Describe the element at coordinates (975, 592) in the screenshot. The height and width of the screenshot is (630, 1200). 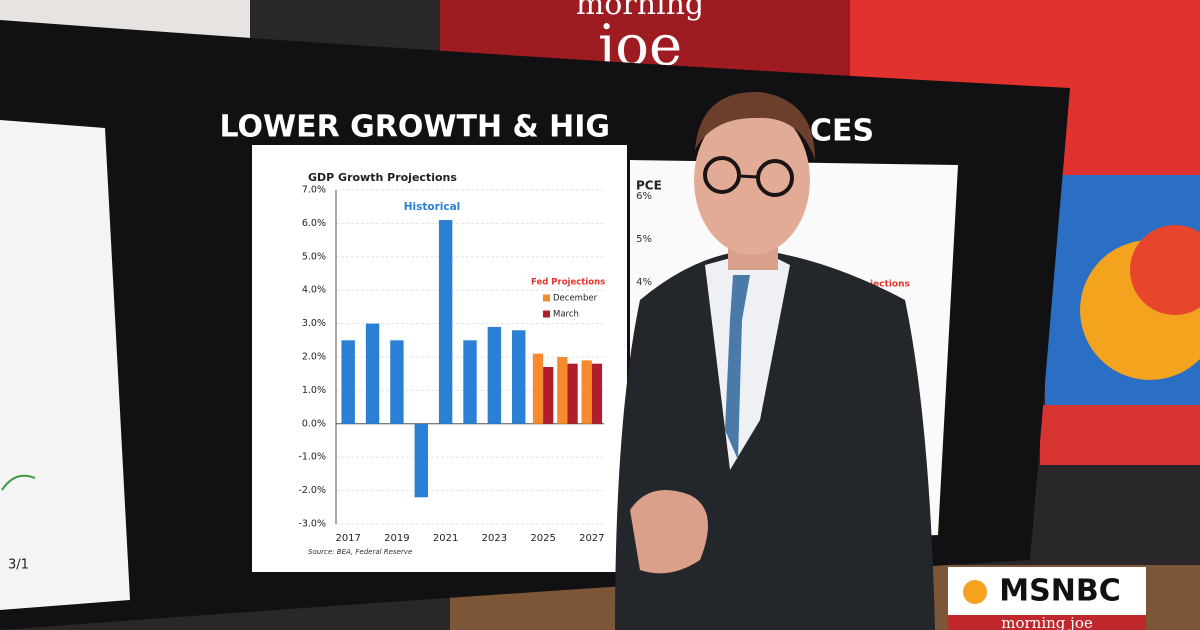
I see `peacock-icon` at that location.